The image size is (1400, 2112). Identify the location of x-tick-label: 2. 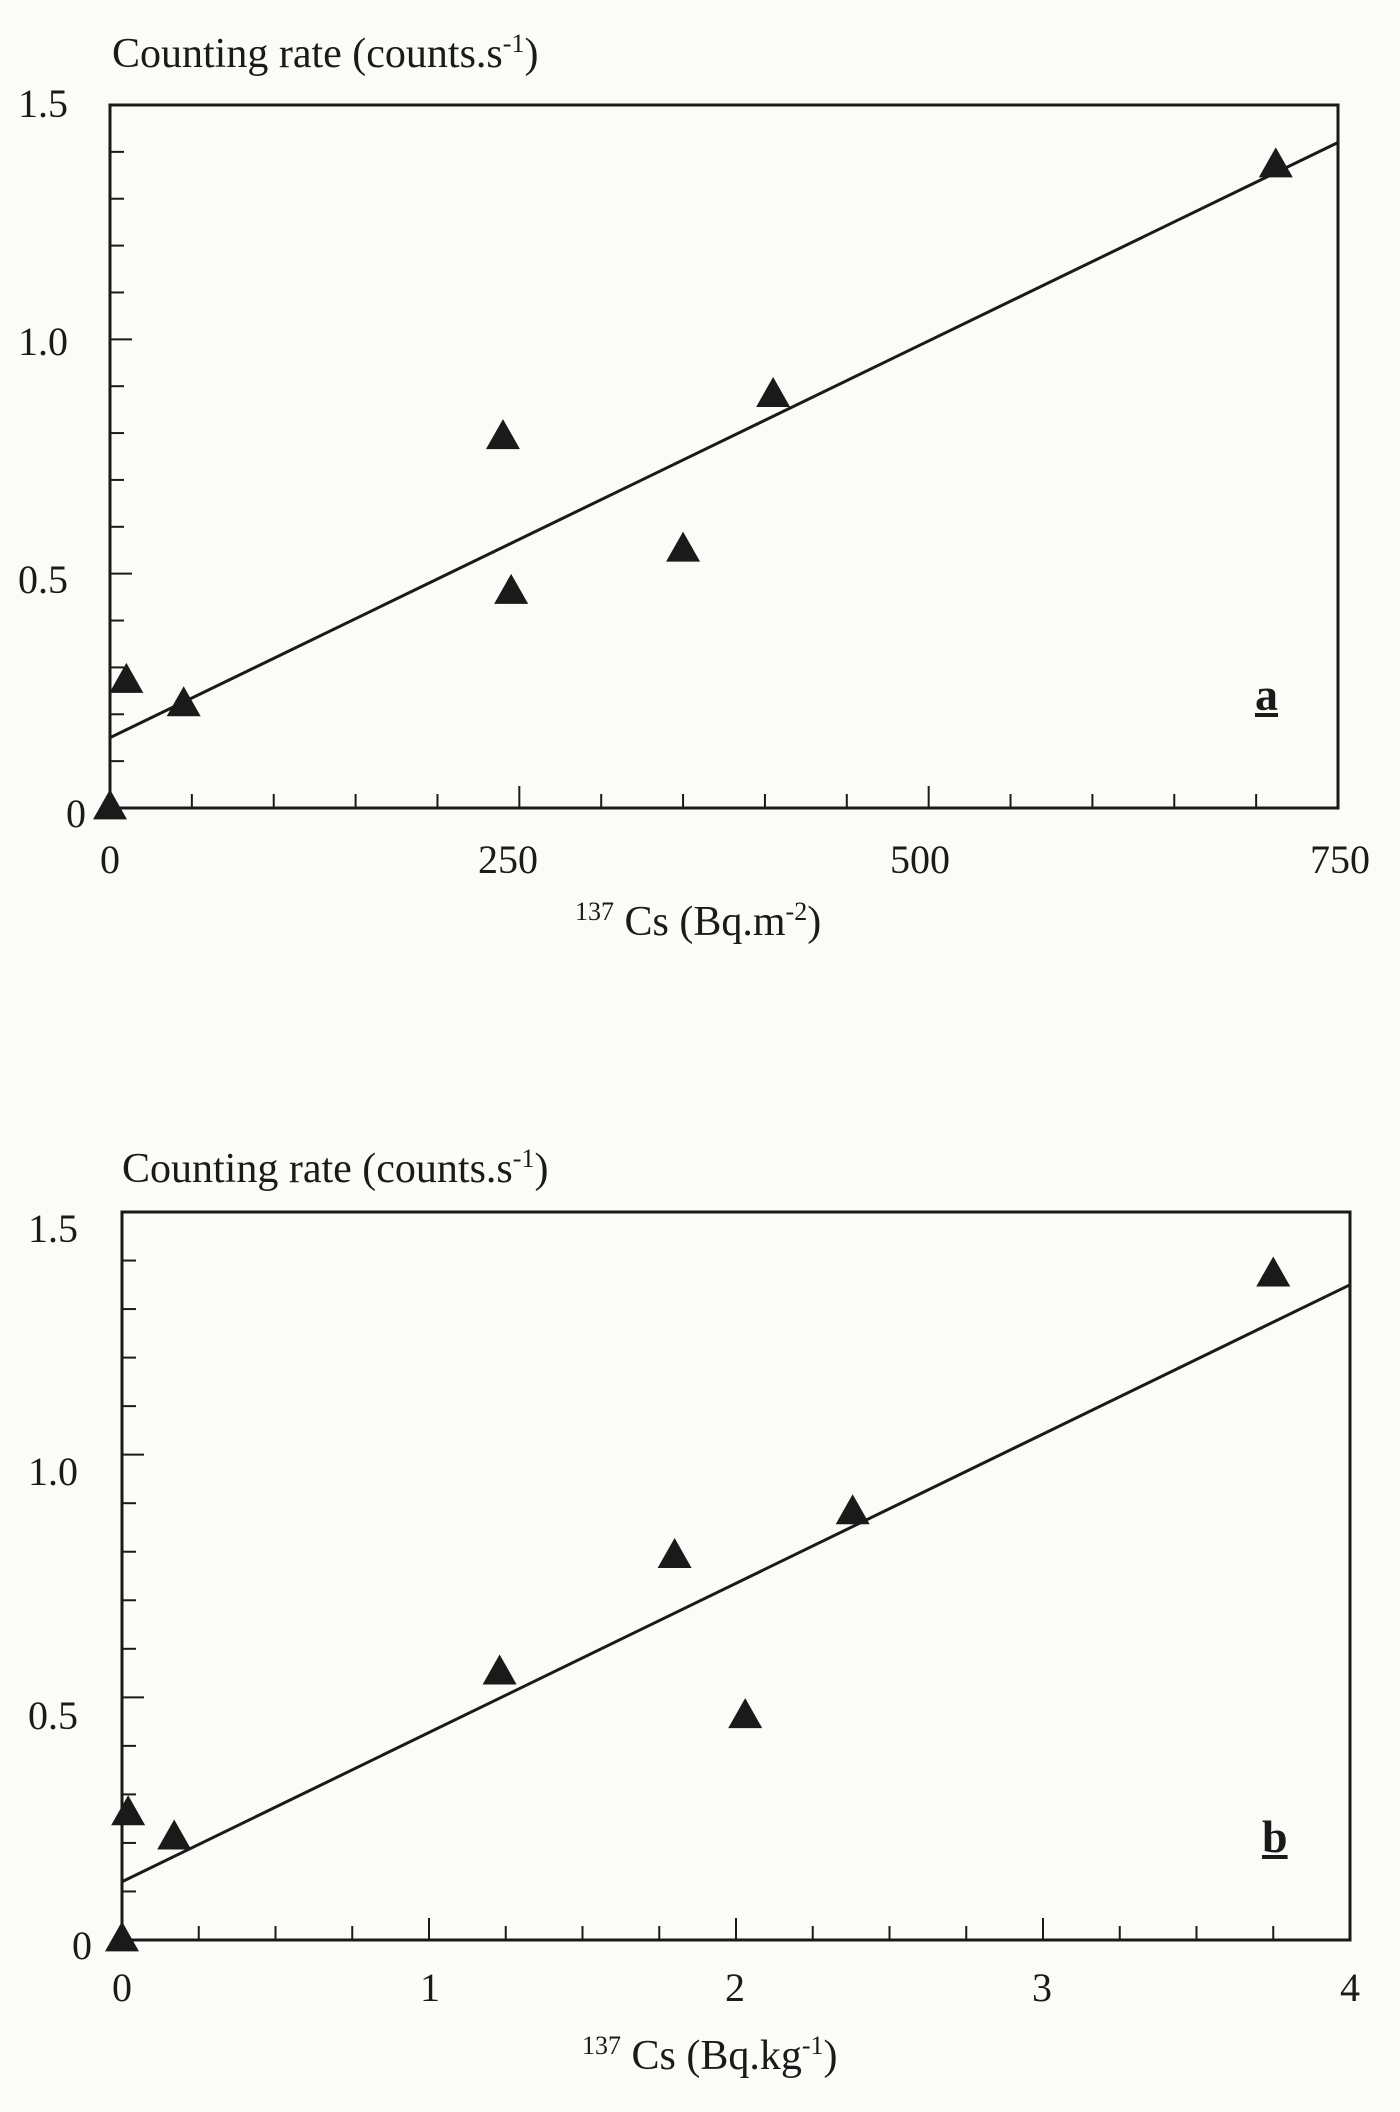
(735, 1987).